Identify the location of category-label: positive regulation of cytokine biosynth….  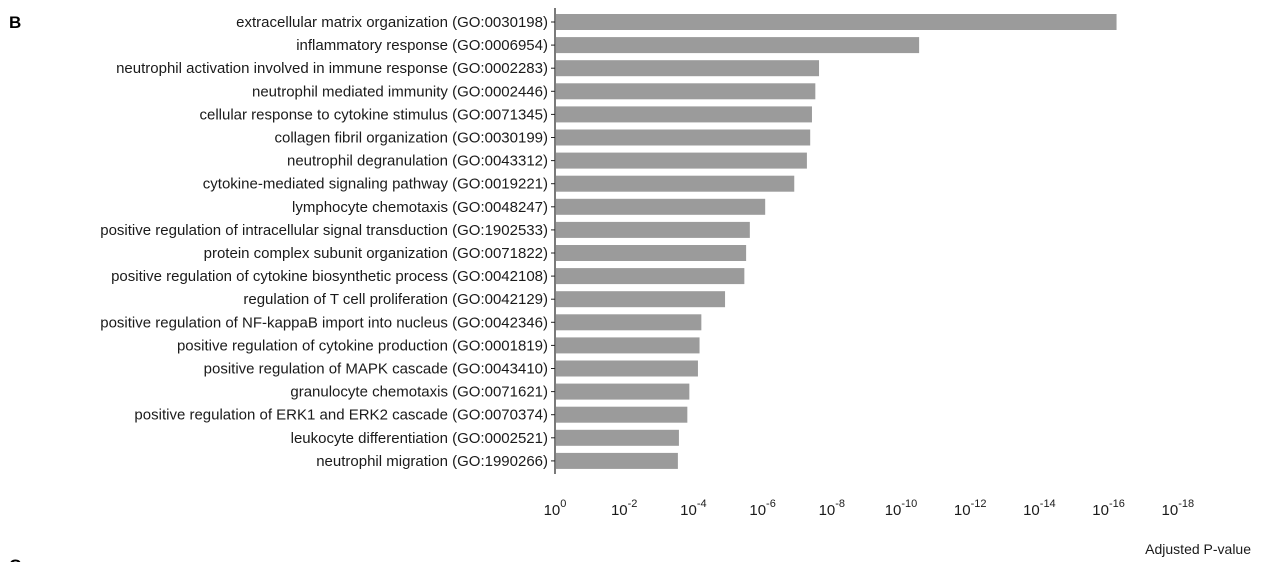
(329, 276).